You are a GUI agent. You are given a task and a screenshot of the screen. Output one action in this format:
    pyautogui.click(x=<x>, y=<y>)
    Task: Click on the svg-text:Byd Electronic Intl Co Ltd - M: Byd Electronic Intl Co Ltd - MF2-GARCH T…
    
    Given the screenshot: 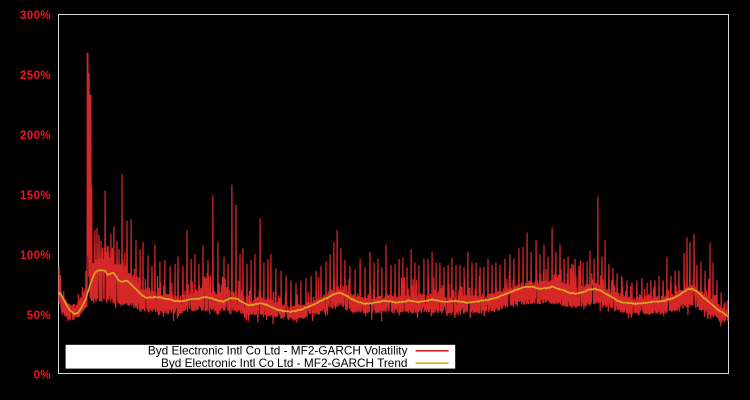 What is the action you would take?
    pyautogui.click(x=284, y=363)
    